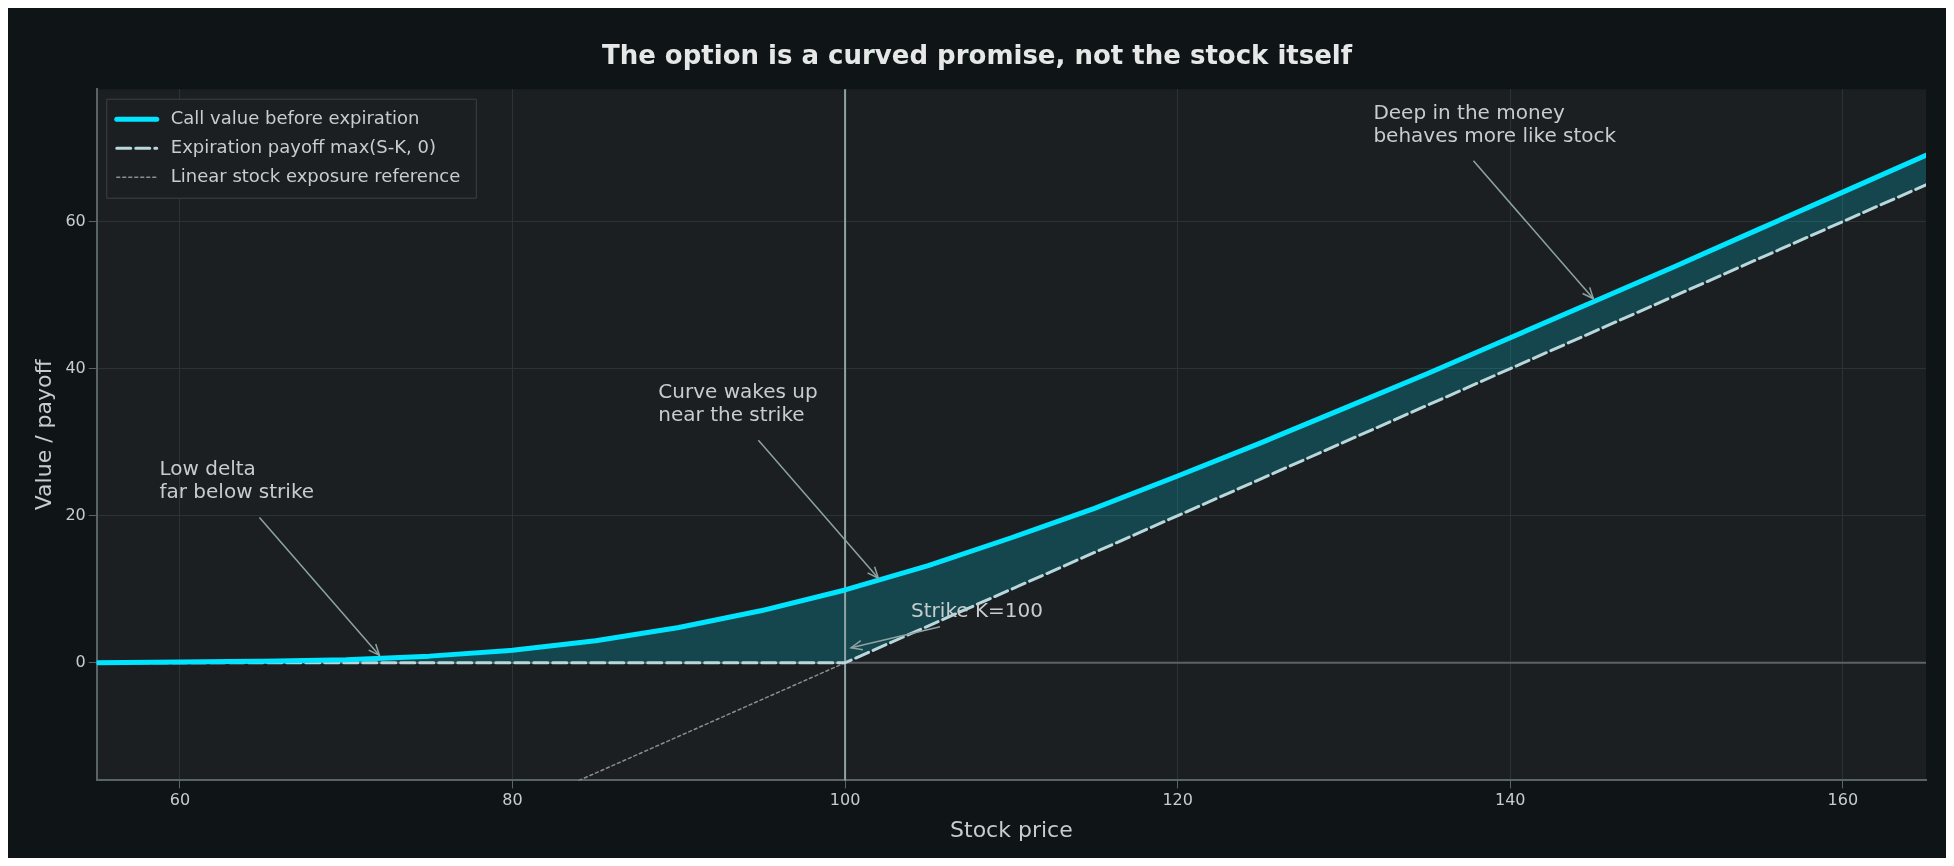  I want to click on y-tick-label: 20, so click(75, 514).